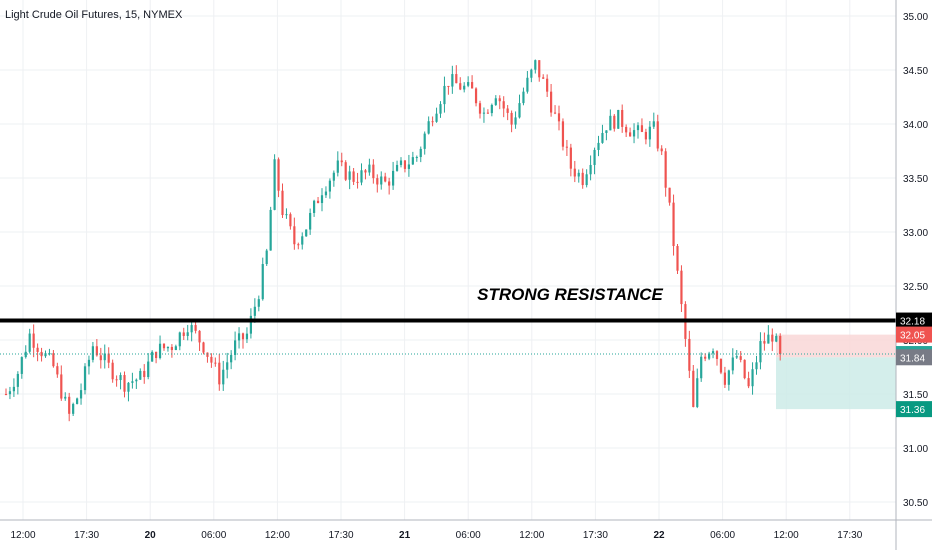 This screenshot has width=932, height=555. Describe the element at coordinates (915, 449) in the screenshot. I see `y-tick-label: 31.00` at that location.